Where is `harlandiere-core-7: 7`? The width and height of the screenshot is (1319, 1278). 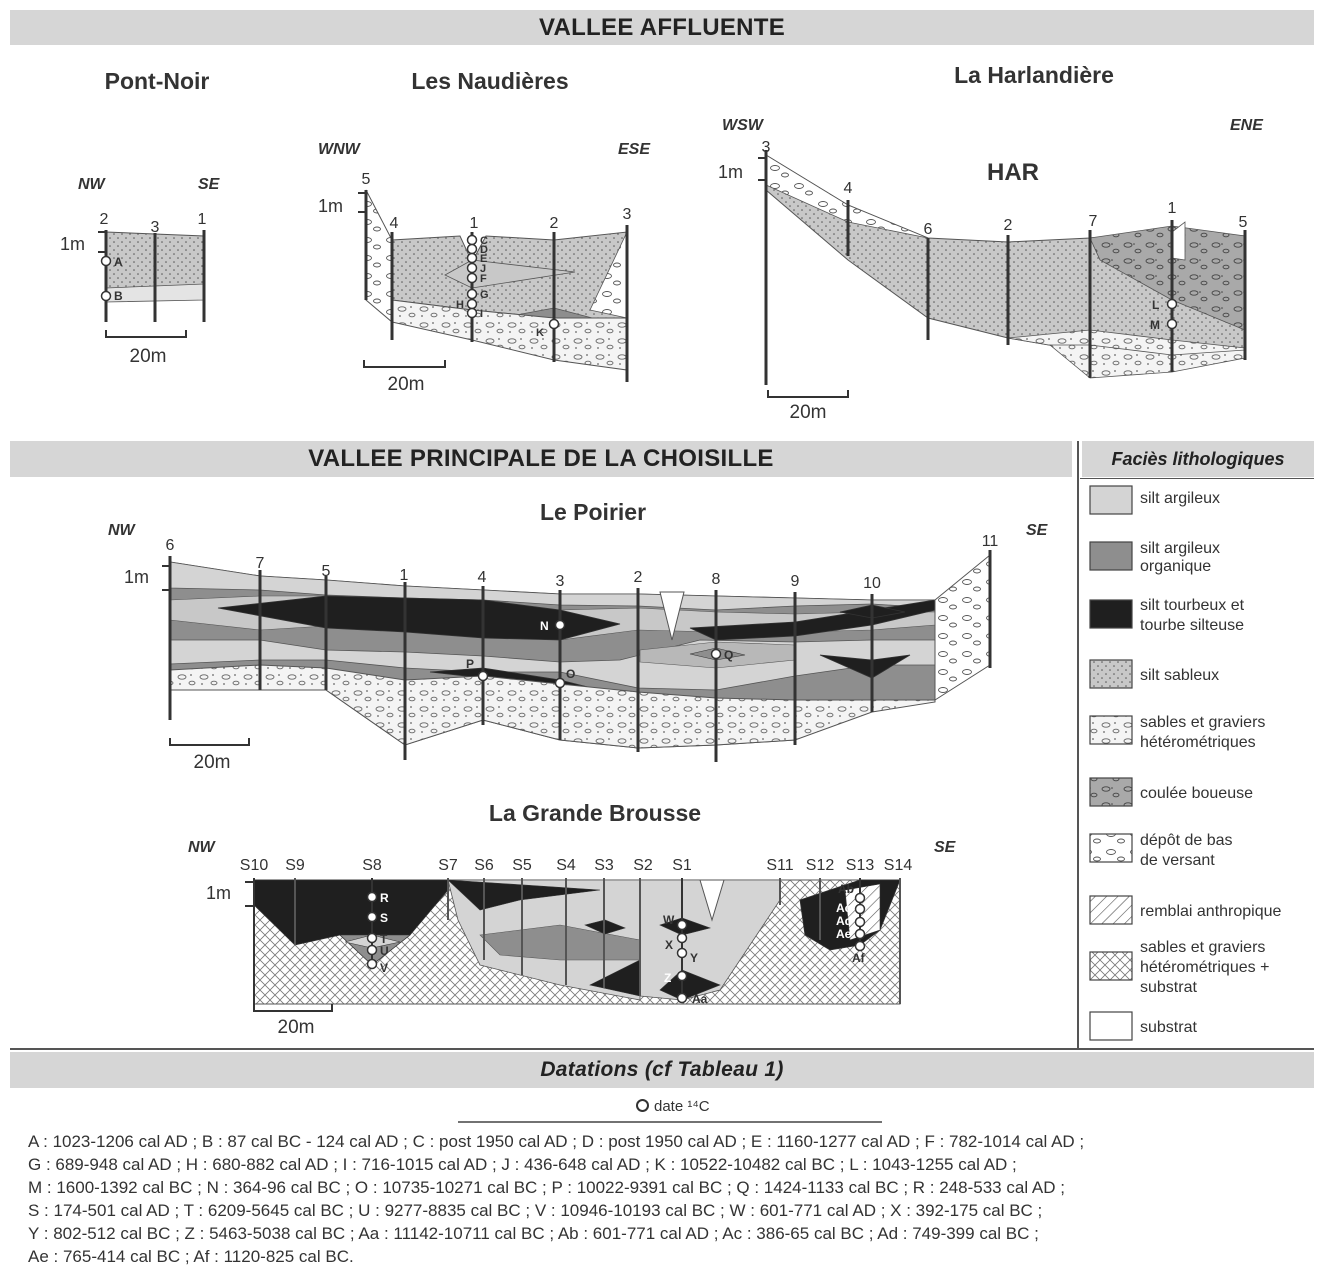 harlandiere-core-7: 7 is located at coordinates (1093, 221).